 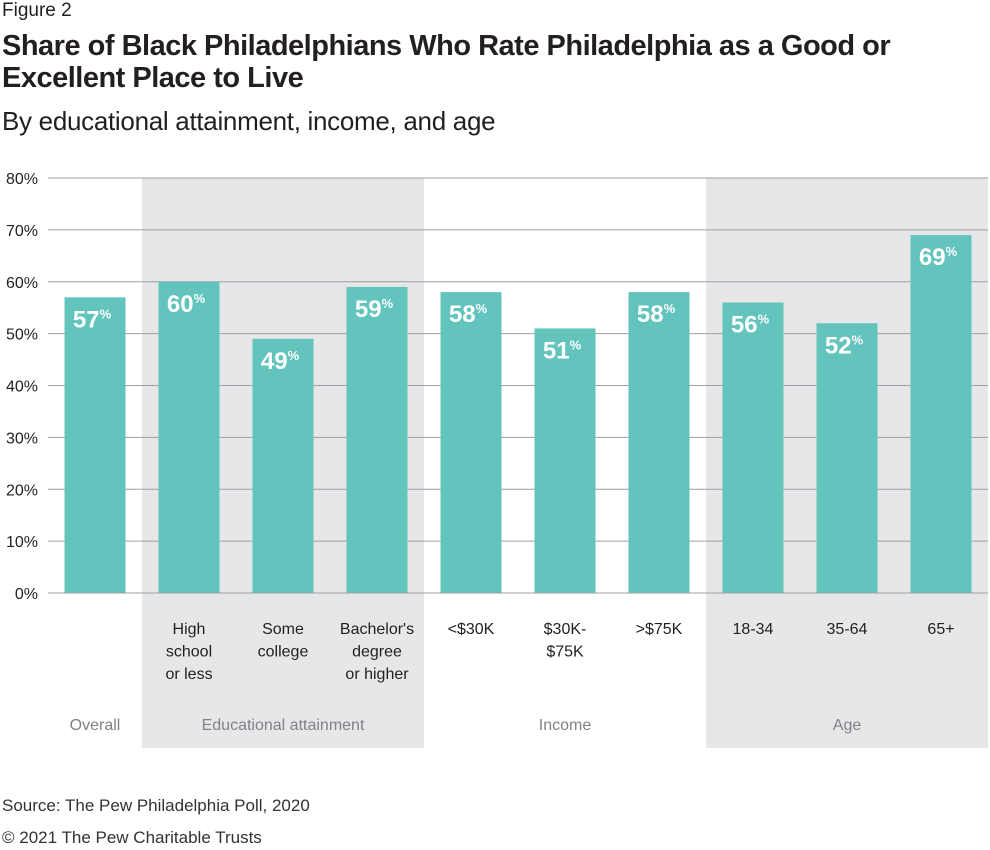 I want to click on x-tick-label: $75K, so click(x=565, y=652).